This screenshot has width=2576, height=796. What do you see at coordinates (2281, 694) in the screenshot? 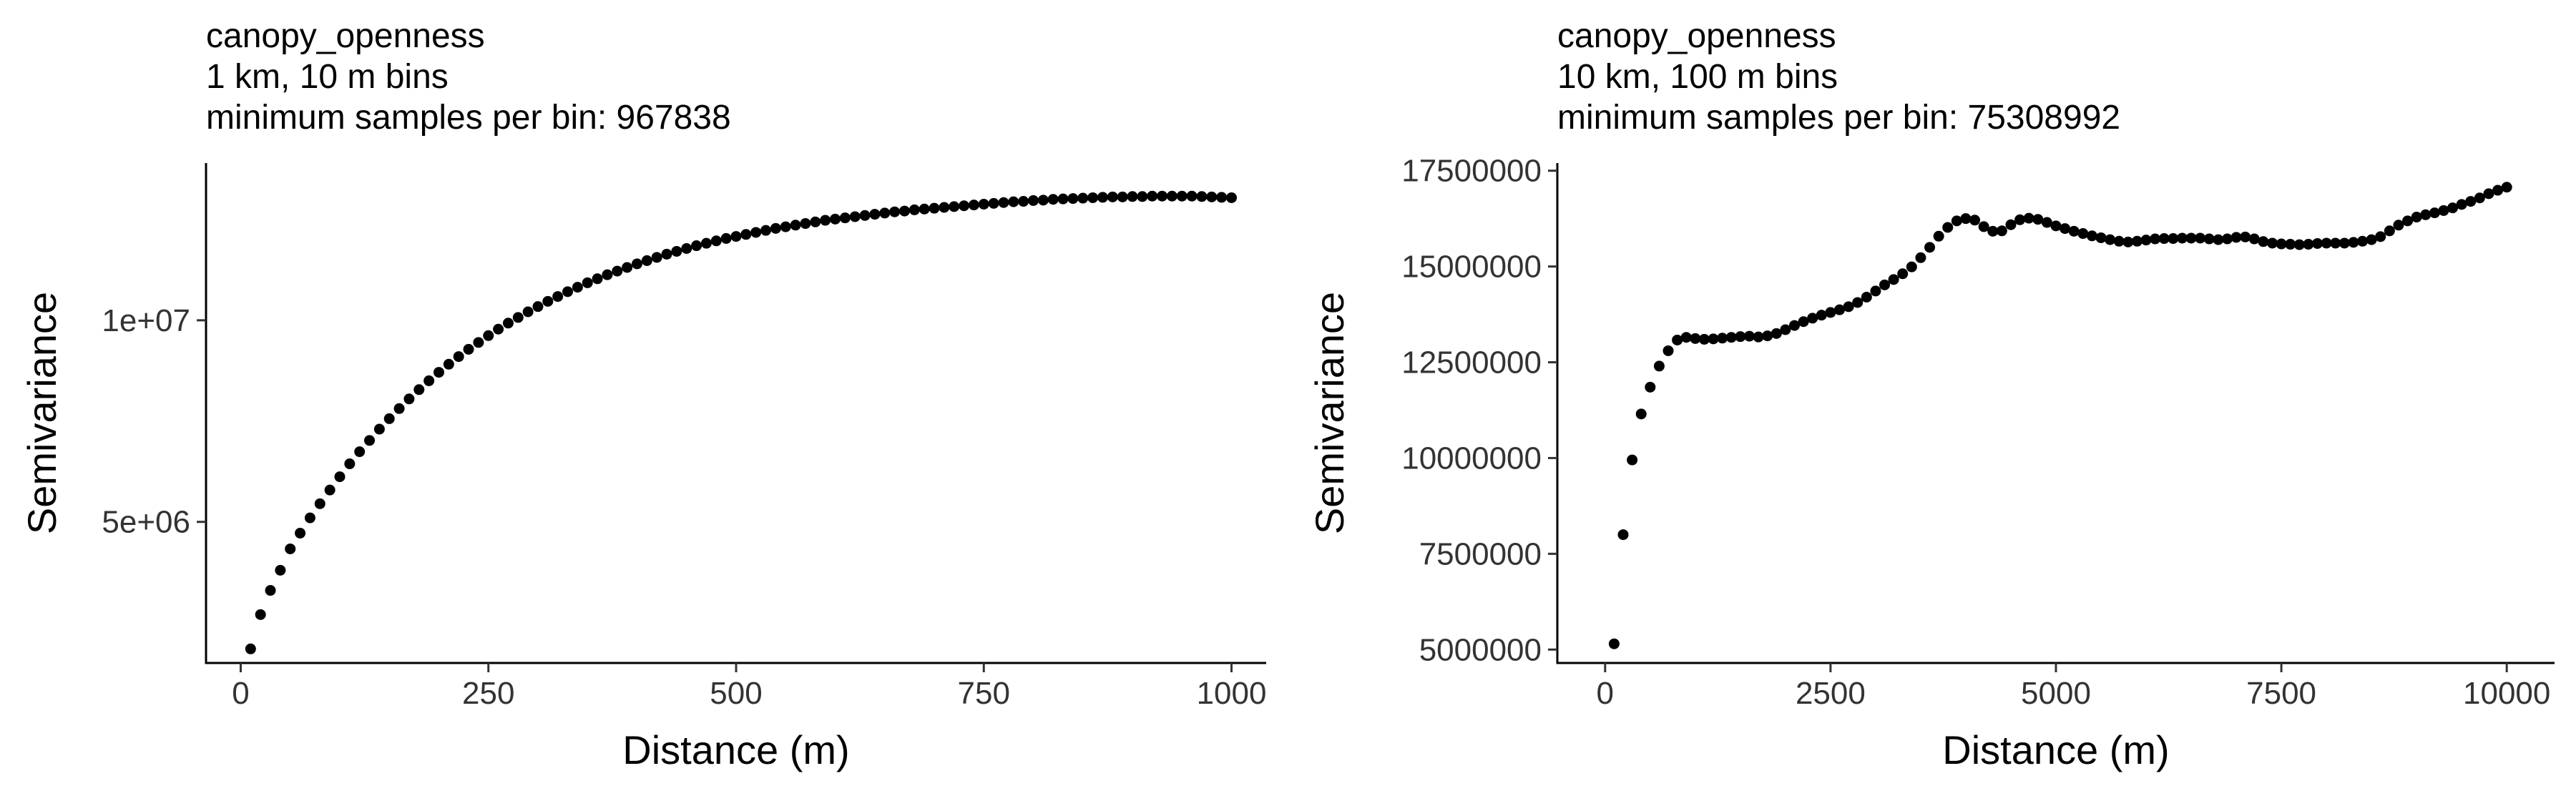
I see `x-tick-label: 7500` at bounding box center [2281, 694].